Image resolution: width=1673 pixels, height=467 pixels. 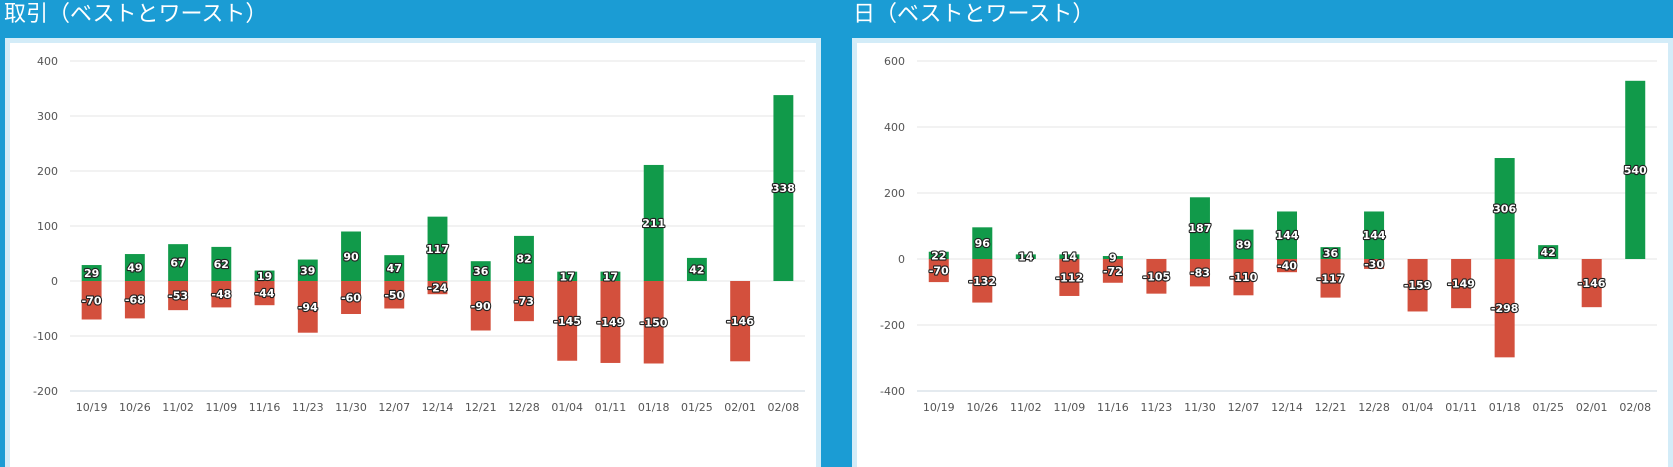 I want to click on data-label: 211, so click(x=653, y=223).